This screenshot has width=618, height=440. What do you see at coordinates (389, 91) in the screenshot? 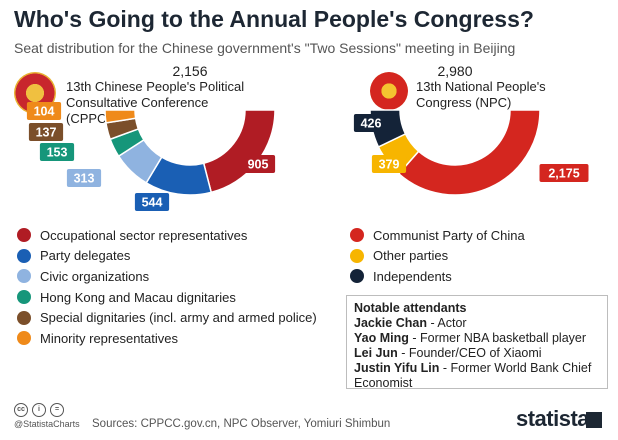
I see `npc-emblem-icon` at bounding box center [389, 91].